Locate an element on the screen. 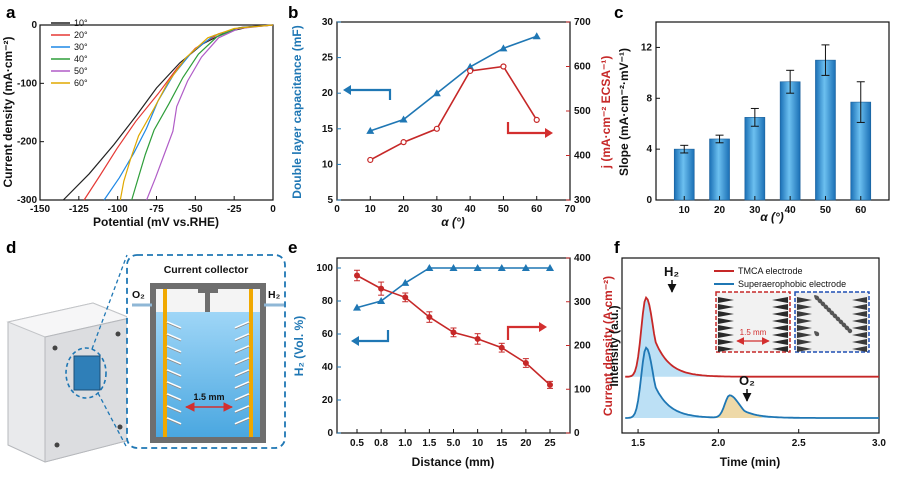 This screenshot has height=485, width=899. device-illustration: Current collector O₂ H₂ 1.5 mm is located at coordinates (146, 358).